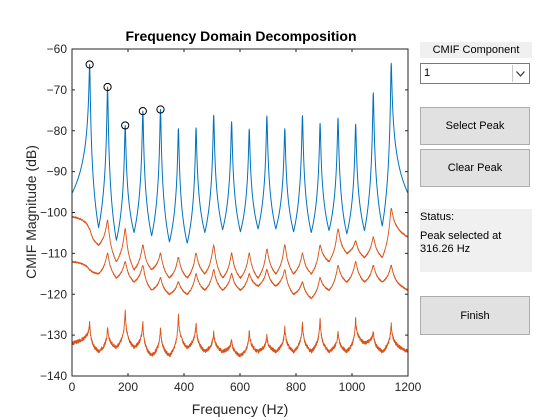 This screenshot has height=420, width=560. I want to click on y-tick-label: −60, so click(57, 49).